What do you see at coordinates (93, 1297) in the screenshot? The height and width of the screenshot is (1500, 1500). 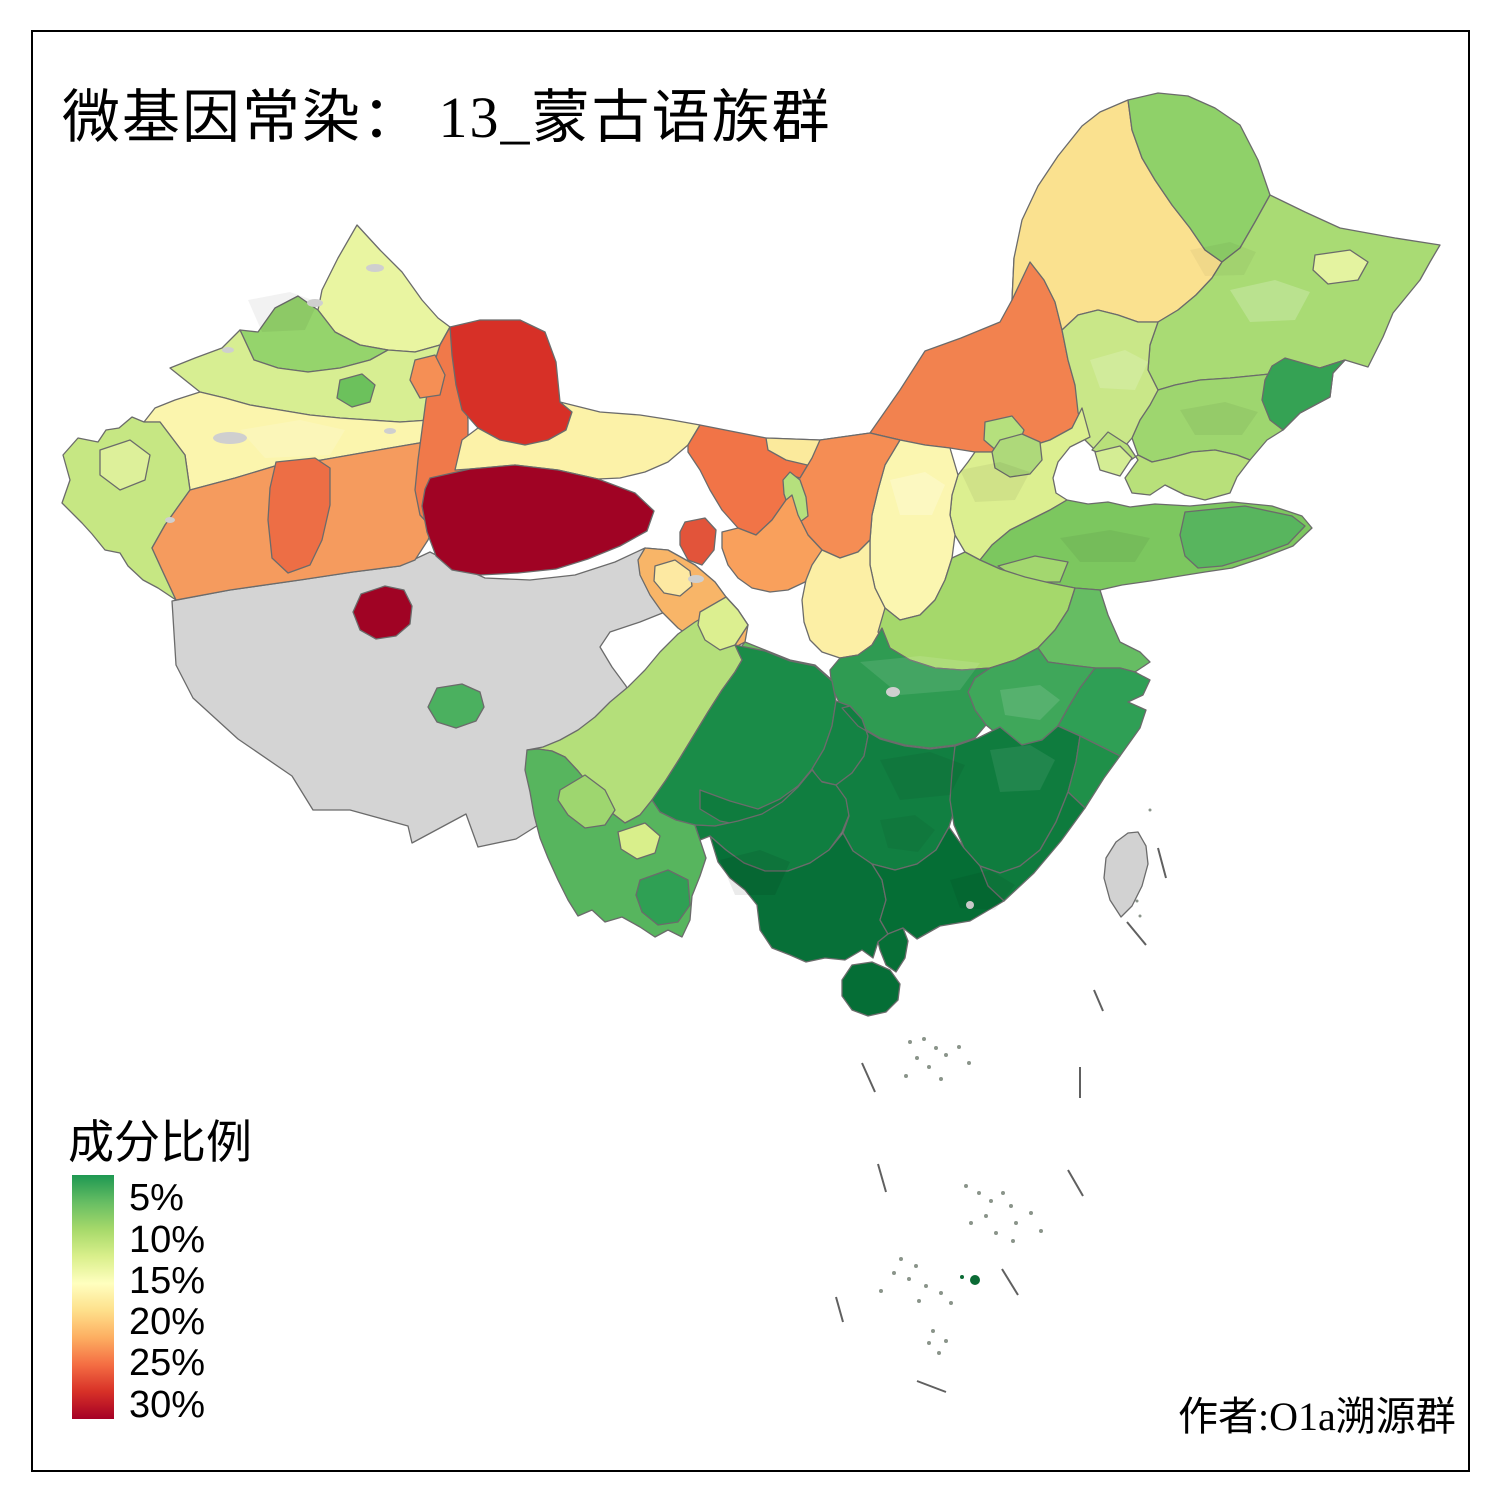 I see `legend-gradient-bar` at bounding box center [93, 1297].